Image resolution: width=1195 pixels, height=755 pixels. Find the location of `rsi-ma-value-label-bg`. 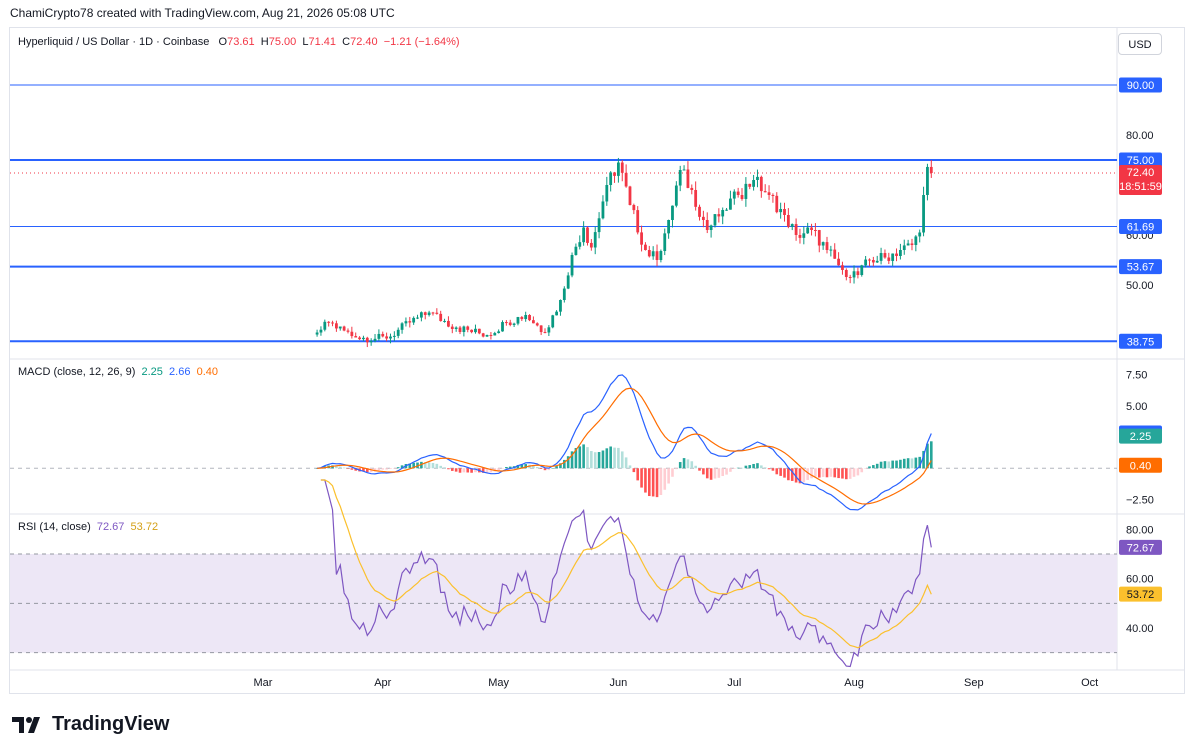

rsi-ma-value-label-bg is located at coordinates (1140, 594).